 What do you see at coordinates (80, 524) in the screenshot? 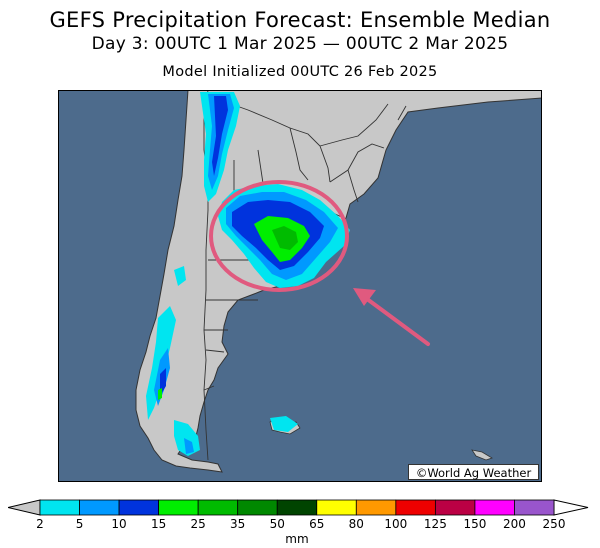
I see `colorbar-tick-label: 5` at bounding box center [80, 524].